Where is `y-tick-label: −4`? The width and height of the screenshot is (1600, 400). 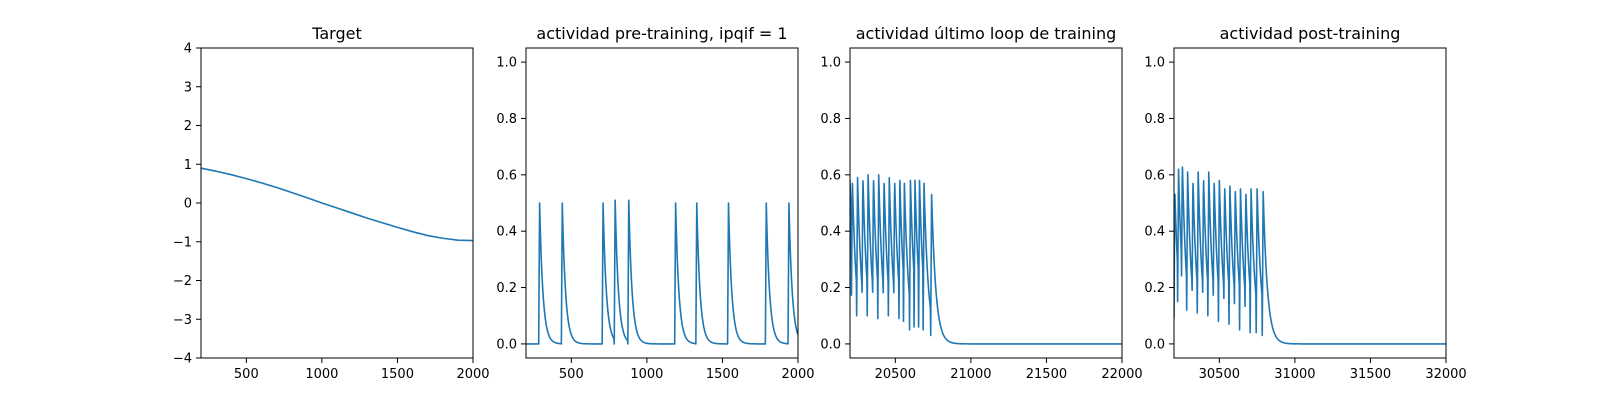
y-tick-label: −4 is located at coordinates (182, 359).